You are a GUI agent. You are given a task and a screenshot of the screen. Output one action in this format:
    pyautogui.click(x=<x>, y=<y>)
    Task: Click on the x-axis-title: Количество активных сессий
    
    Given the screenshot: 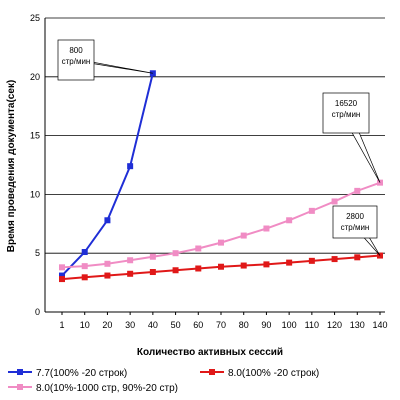 What is the action you would take?
    pyautogui.click(x=210, y=352)
    